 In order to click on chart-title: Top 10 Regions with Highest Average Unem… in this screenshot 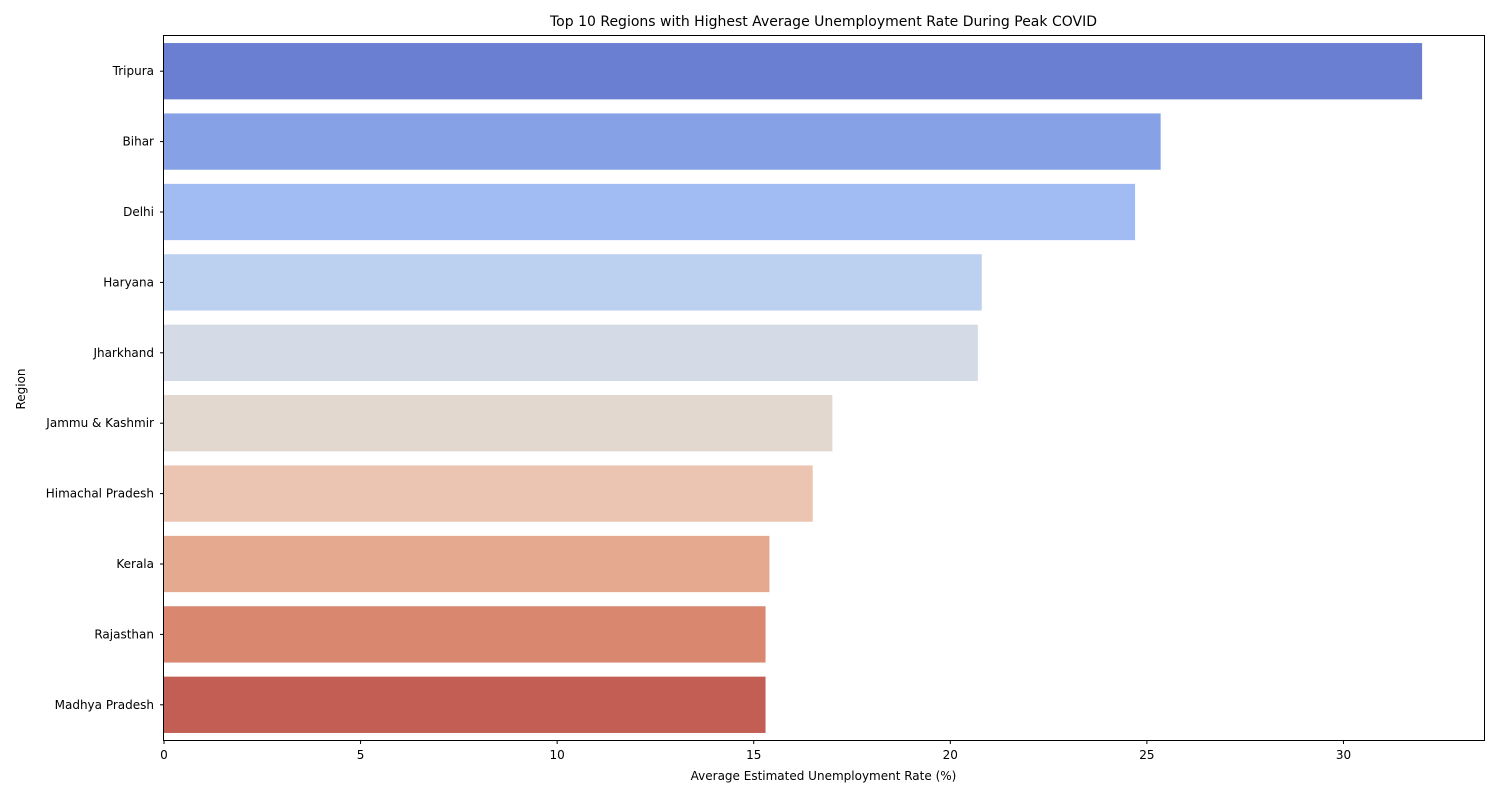, I will do `click(823, 22)`.